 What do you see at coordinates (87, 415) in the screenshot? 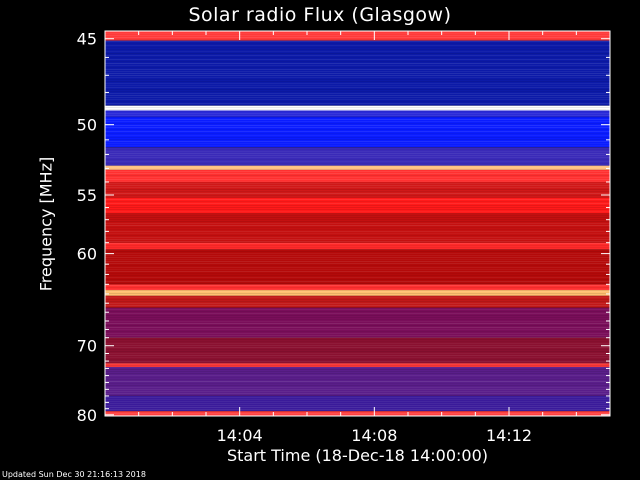
I see `y-tick-label: 80` at bounding box center [87, 415].